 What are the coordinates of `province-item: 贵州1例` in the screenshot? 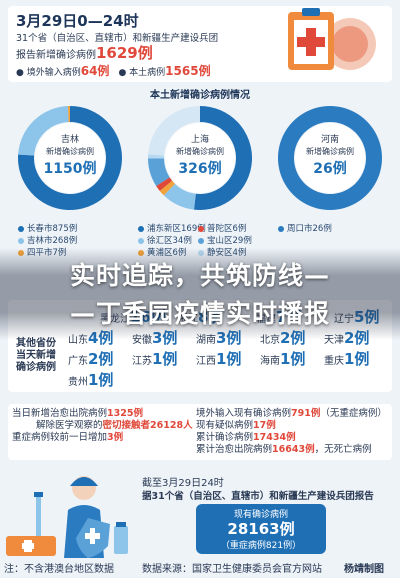 It's located at (90, 379).